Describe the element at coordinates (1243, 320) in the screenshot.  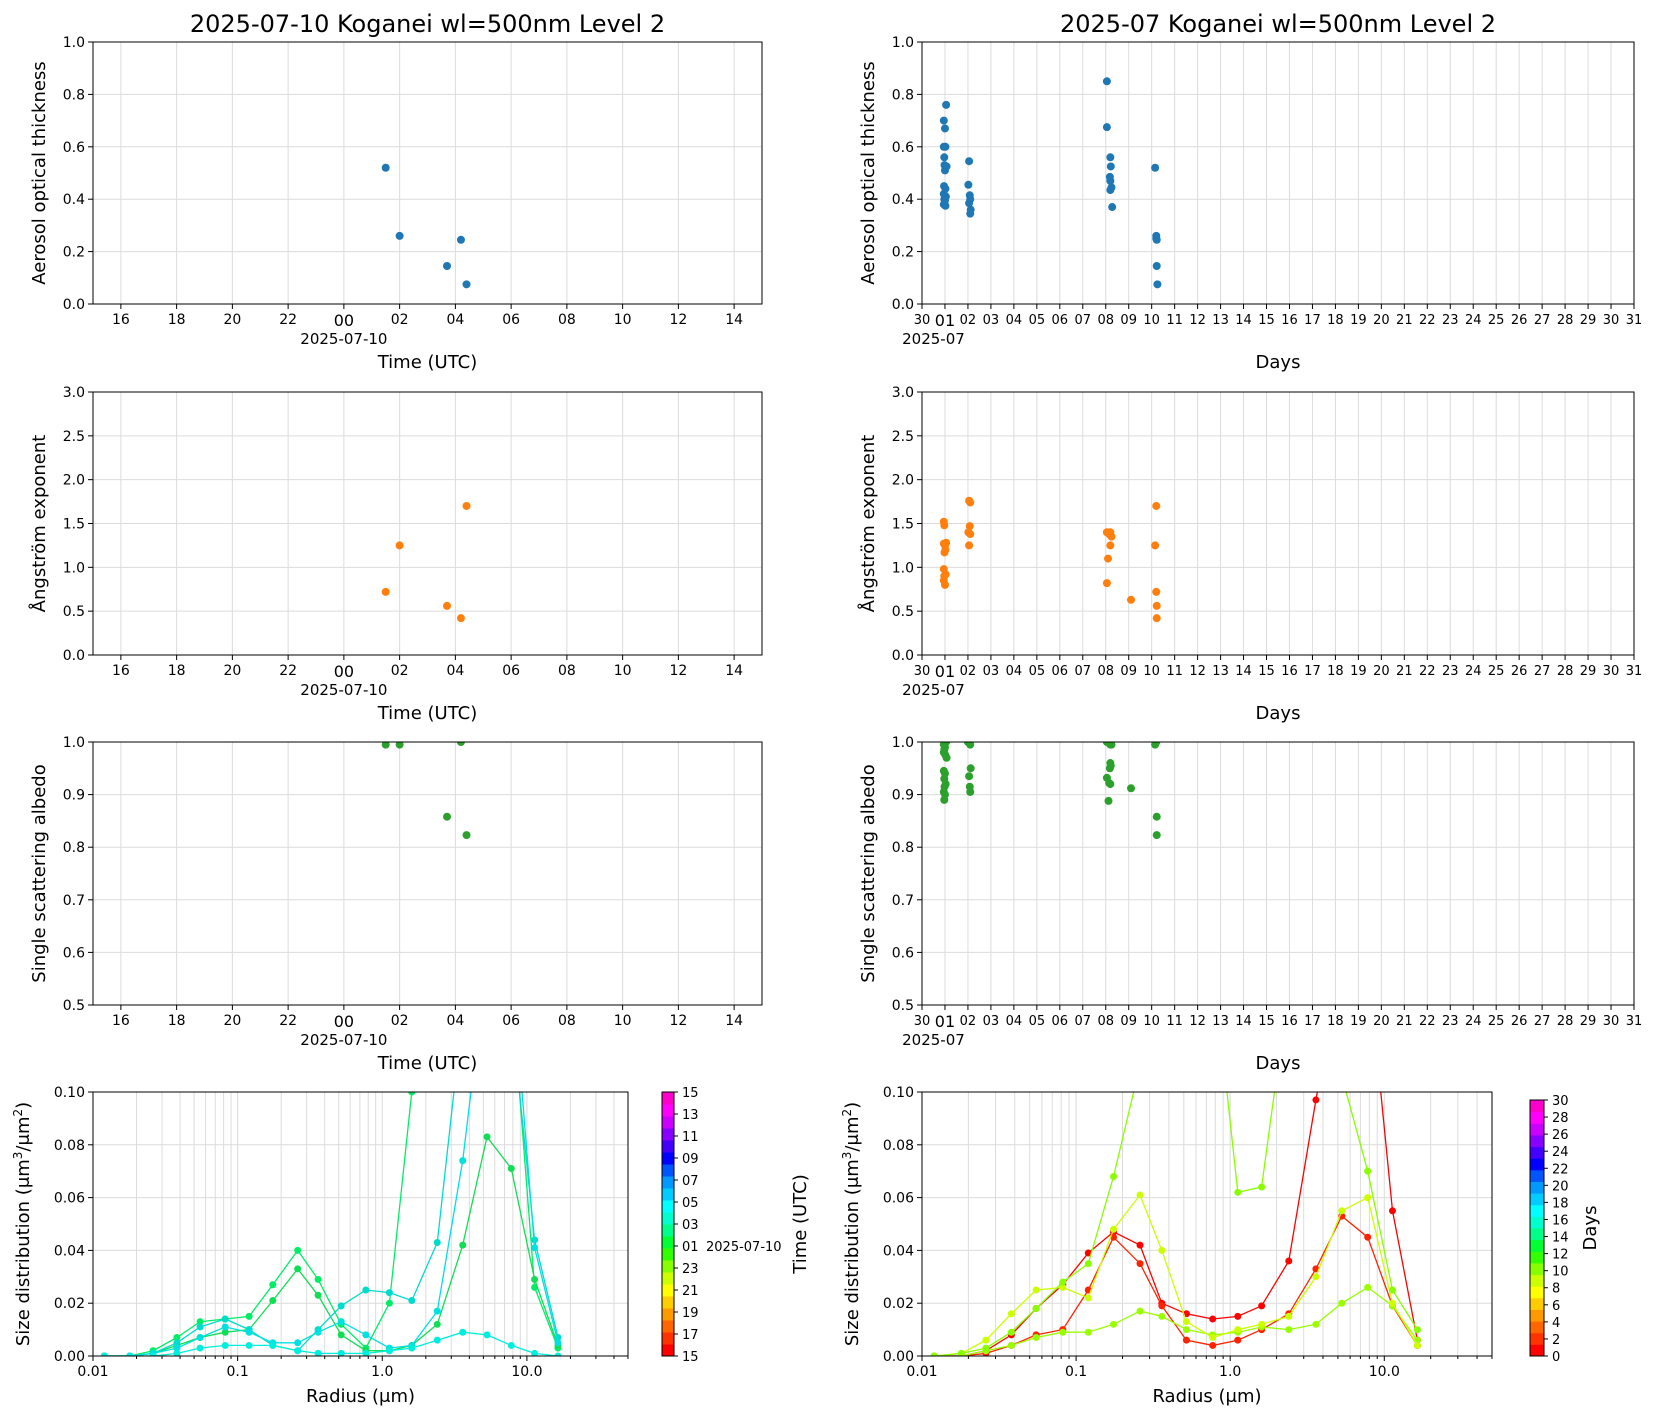
I see `x-tick-label: 14` at that location.